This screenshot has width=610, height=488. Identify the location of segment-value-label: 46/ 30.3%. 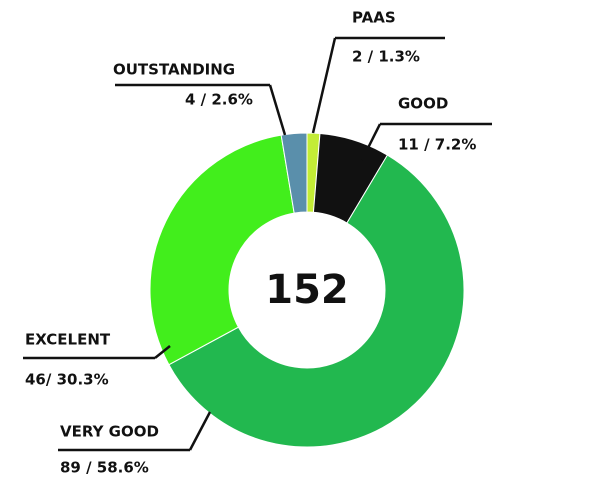
(67, 380).